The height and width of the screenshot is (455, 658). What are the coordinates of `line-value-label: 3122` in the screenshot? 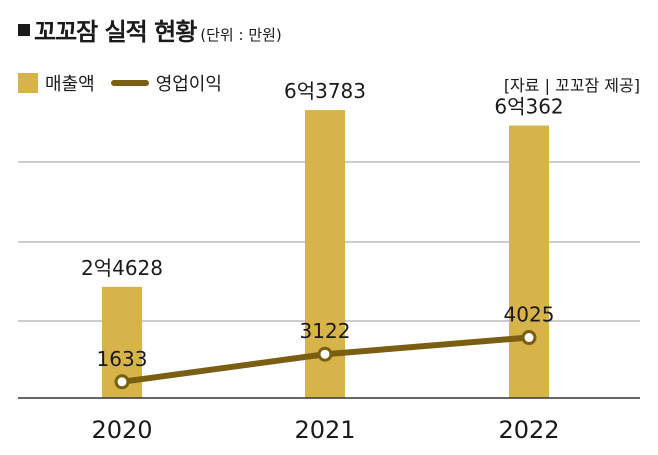 It's located at (325, 331).